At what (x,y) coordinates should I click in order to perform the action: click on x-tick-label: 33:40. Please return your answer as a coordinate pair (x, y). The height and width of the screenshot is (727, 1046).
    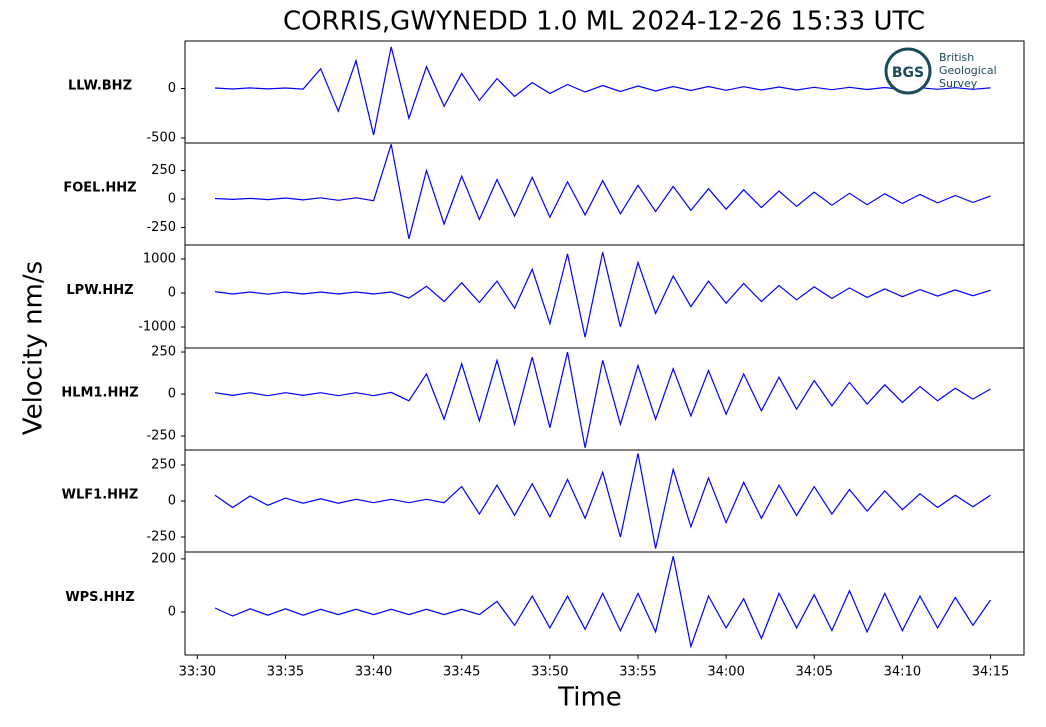
    Looking at the image, I should click on (373, 672).